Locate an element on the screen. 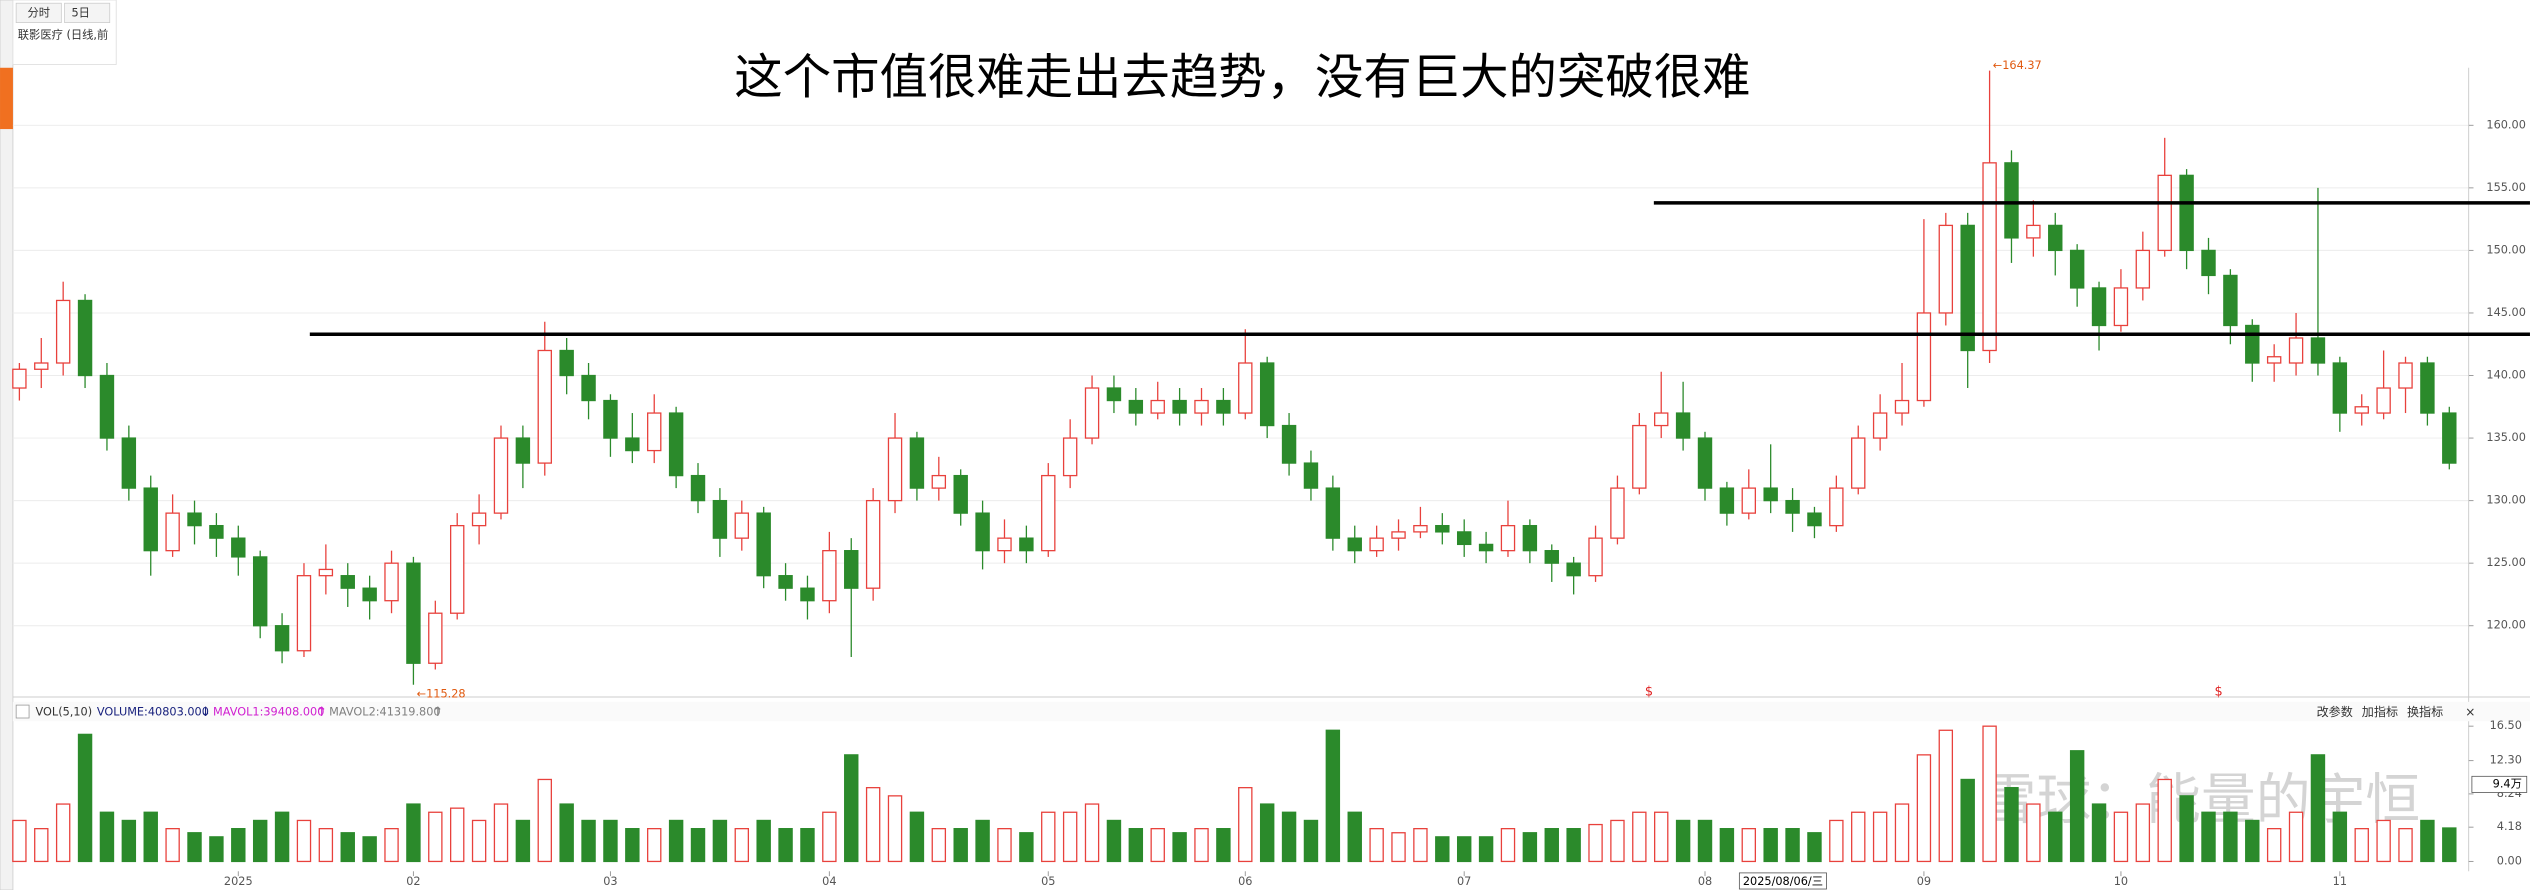 This screenshot has height=890, width=2530. cursor-date: 2025/08/06/三 is located at coordinates (1783, 881).